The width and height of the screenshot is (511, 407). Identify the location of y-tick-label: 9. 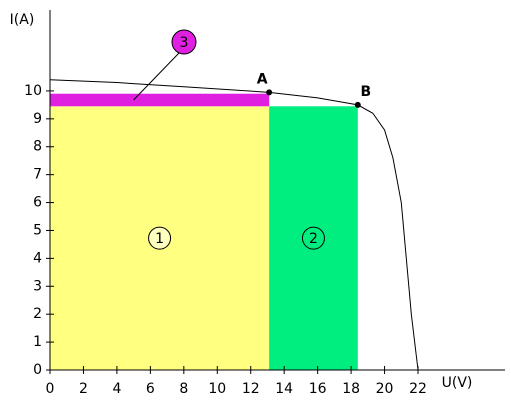
(37, 119).